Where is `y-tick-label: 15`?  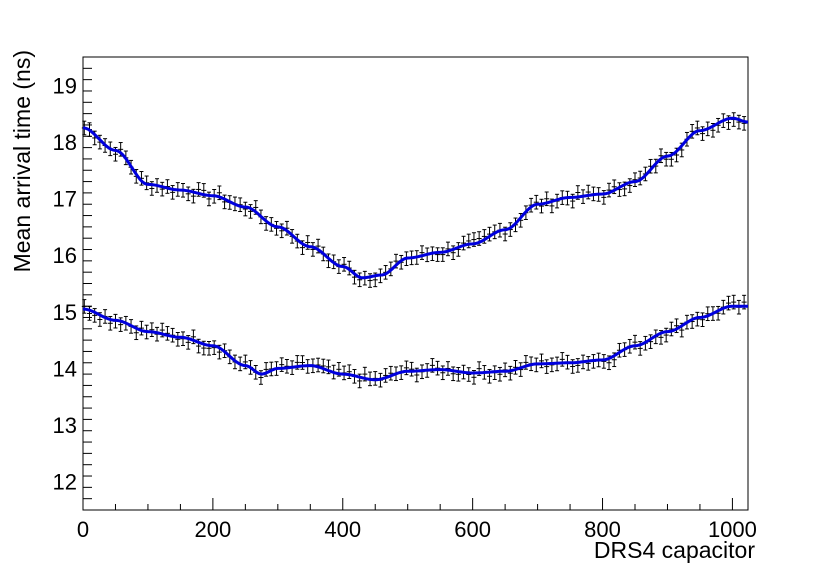 y-tick-label: 15 is located at coordinates (65, 312).